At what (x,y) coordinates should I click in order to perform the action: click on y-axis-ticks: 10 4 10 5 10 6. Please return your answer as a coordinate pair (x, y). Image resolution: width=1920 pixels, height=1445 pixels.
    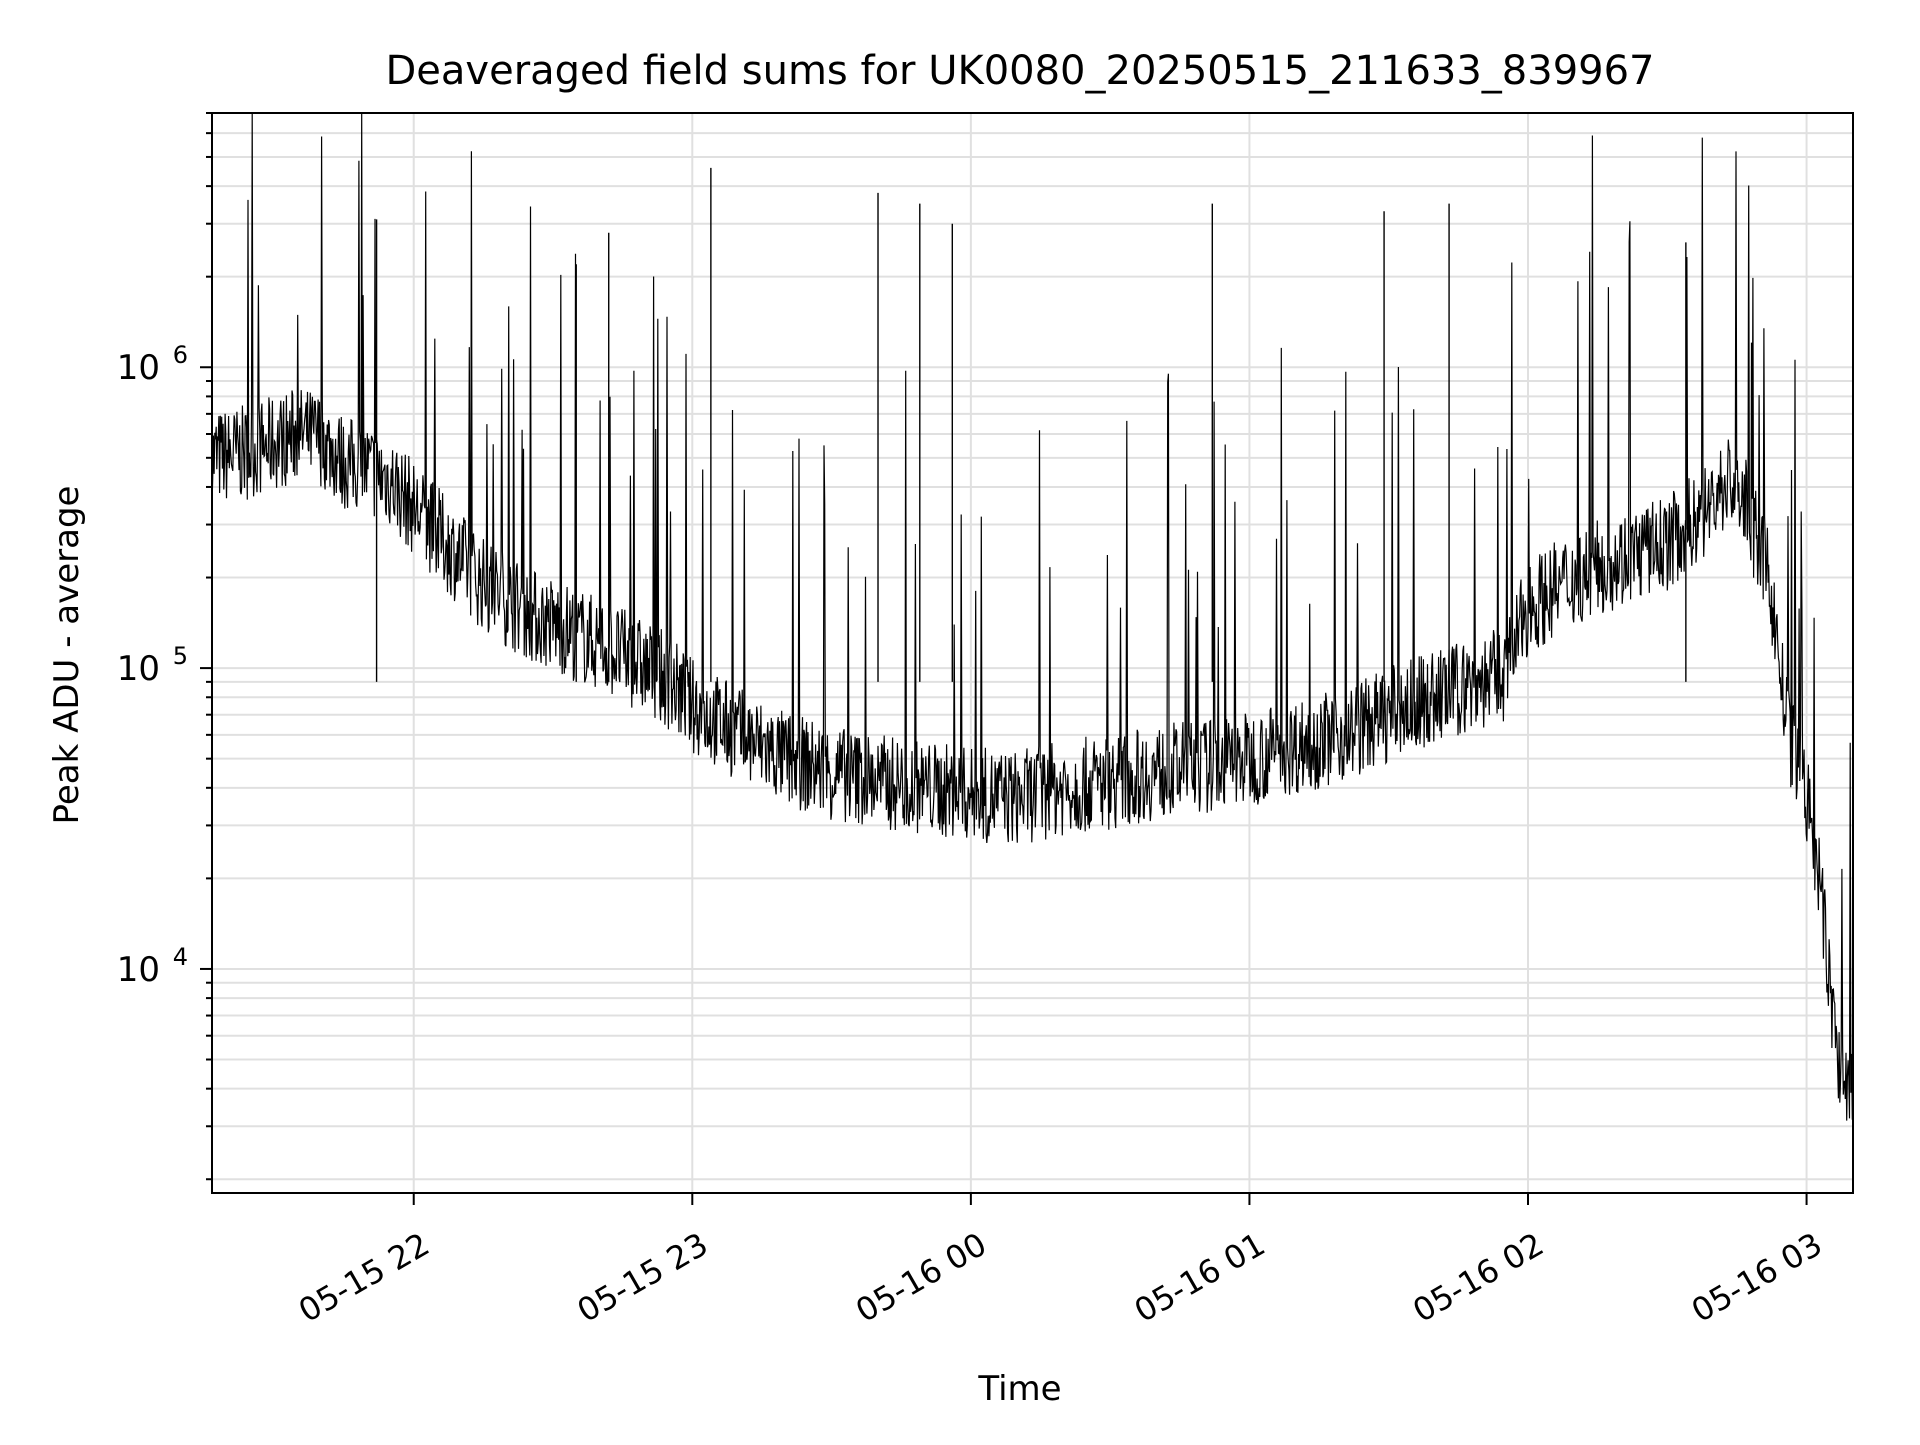
    Looking at the image, I should click on (164, 646).